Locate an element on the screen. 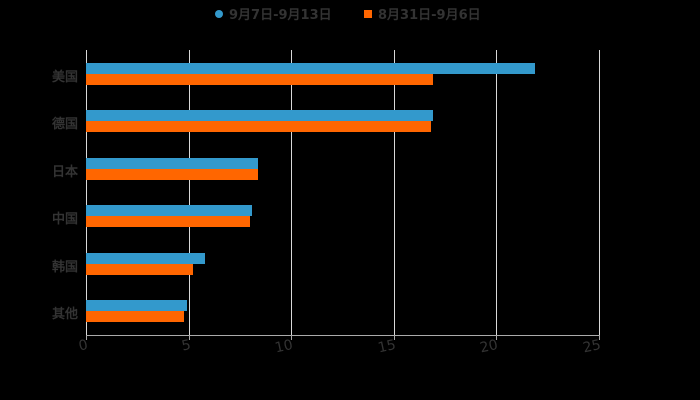 Image resolution: width=700 pixels, height=400 pixels. y-category-label: 中国 is located at coordinates (64, 220).